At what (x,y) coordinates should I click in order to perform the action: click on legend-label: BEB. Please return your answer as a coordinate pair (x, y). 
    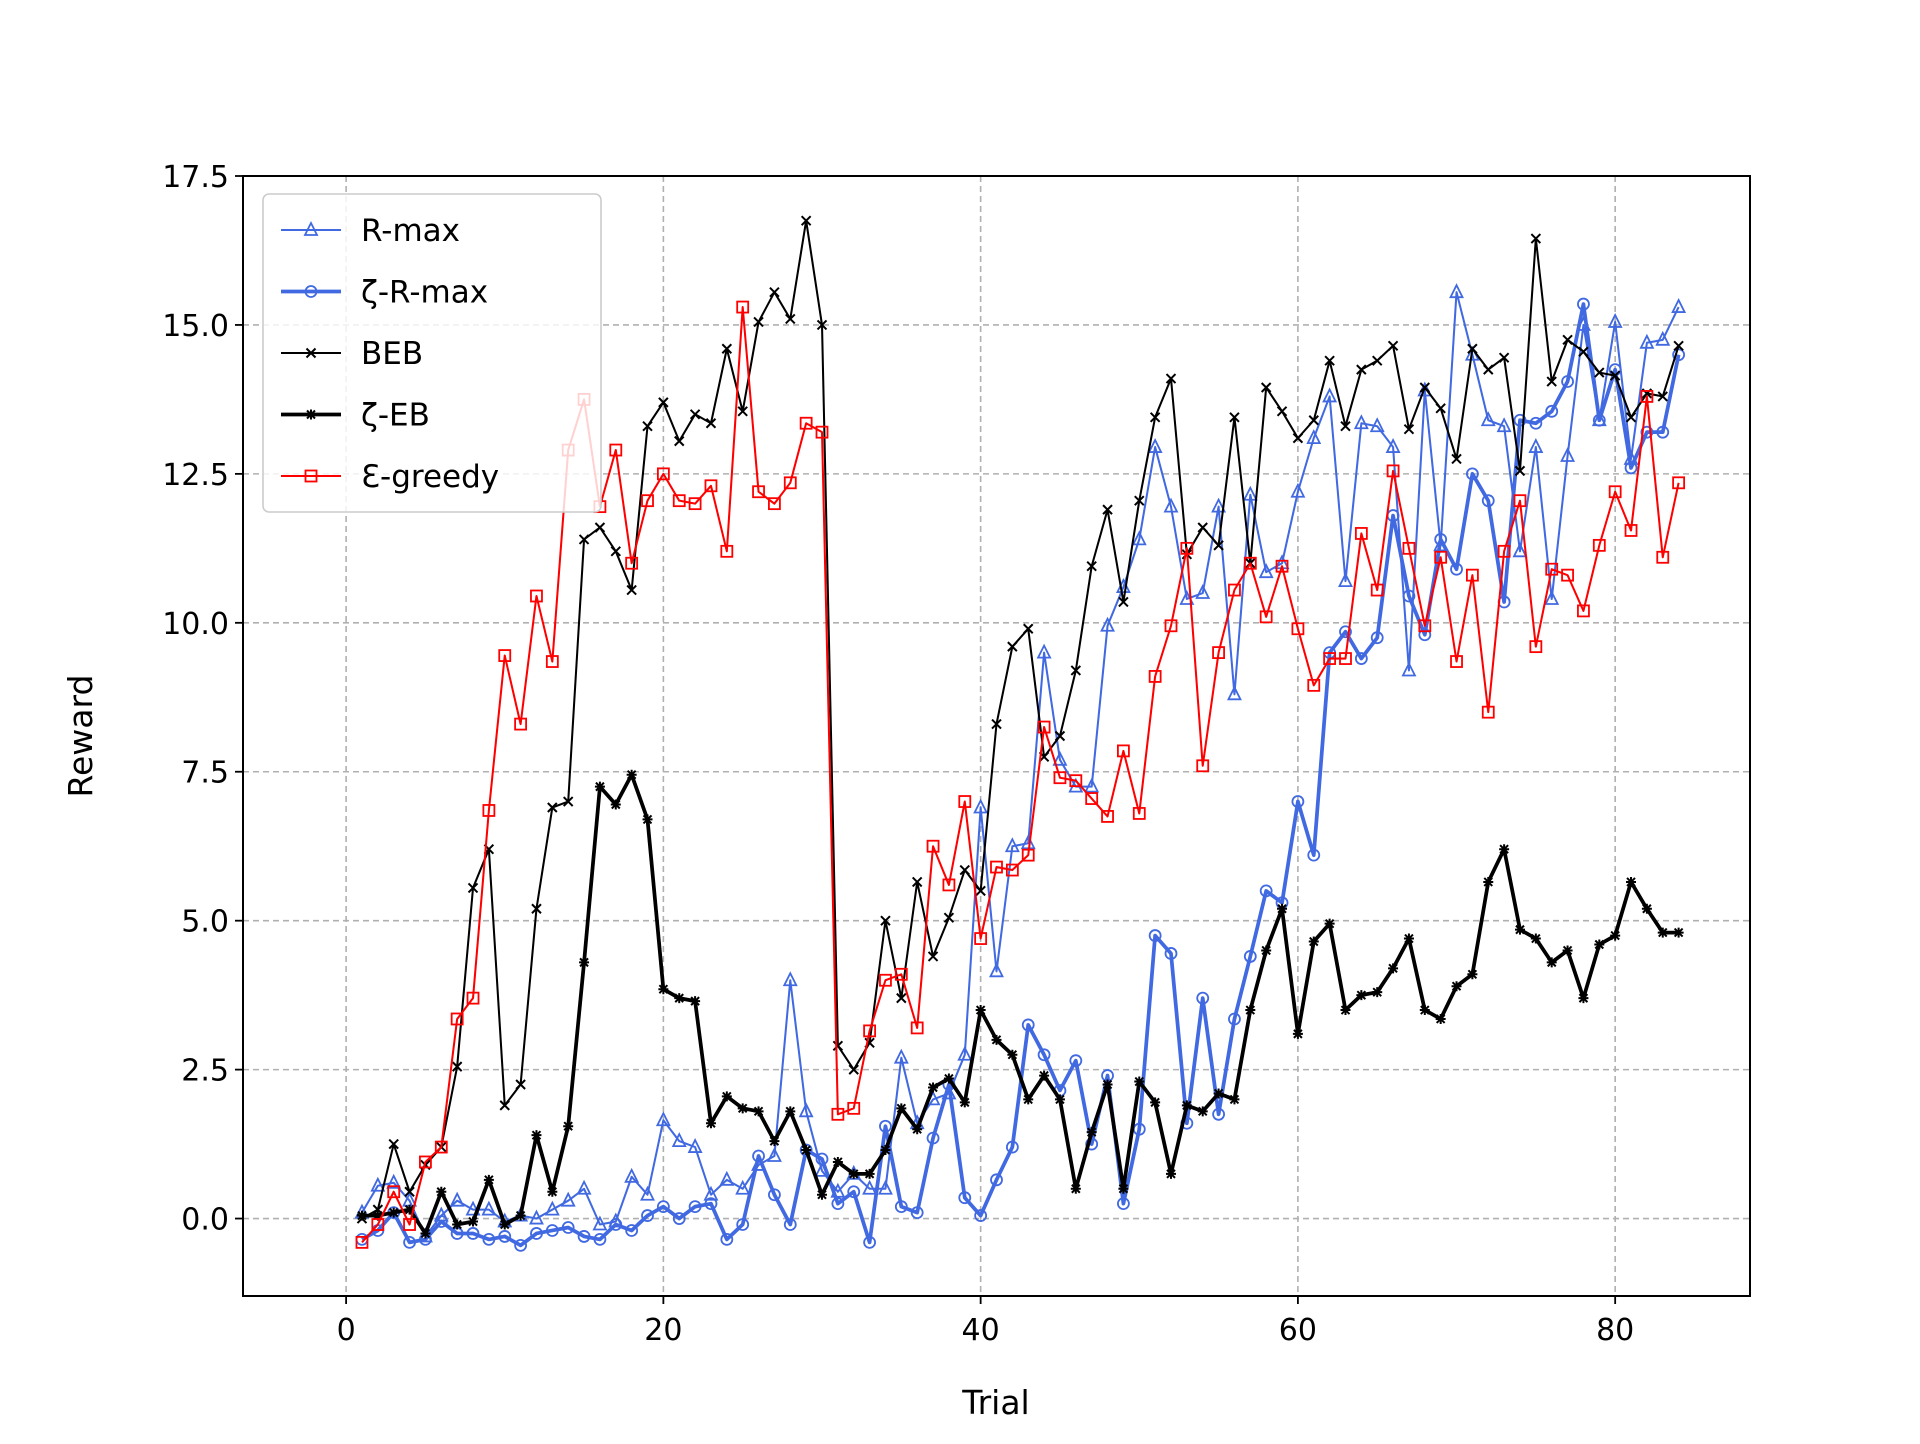
    Looking at the image, I should click on (392, 354).